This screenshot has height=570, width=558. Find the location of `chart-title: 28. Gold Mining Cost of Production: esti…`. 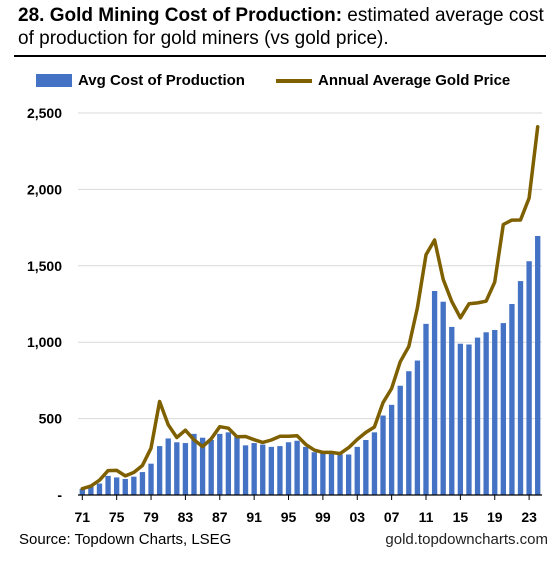

chart-title: 28. Gold Mining Cost of Production: esti… is located at coordinates (283, 27).